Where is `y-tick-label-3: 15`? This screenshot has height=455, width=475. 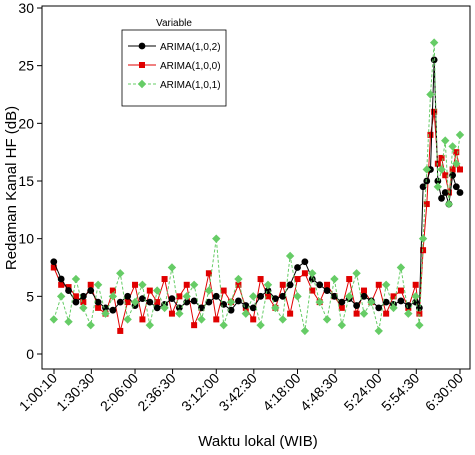
y-tick-label-3: 15 is located at coordinates (26, 181).